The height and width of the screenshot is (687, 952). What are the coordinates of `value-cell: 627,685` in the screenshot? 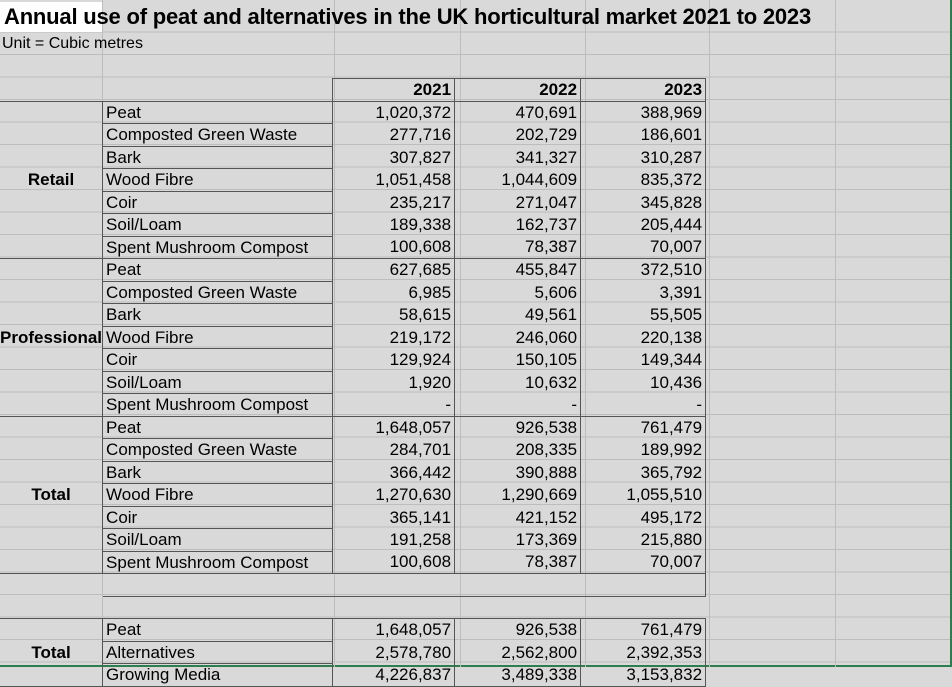 It's located at (394, 269).